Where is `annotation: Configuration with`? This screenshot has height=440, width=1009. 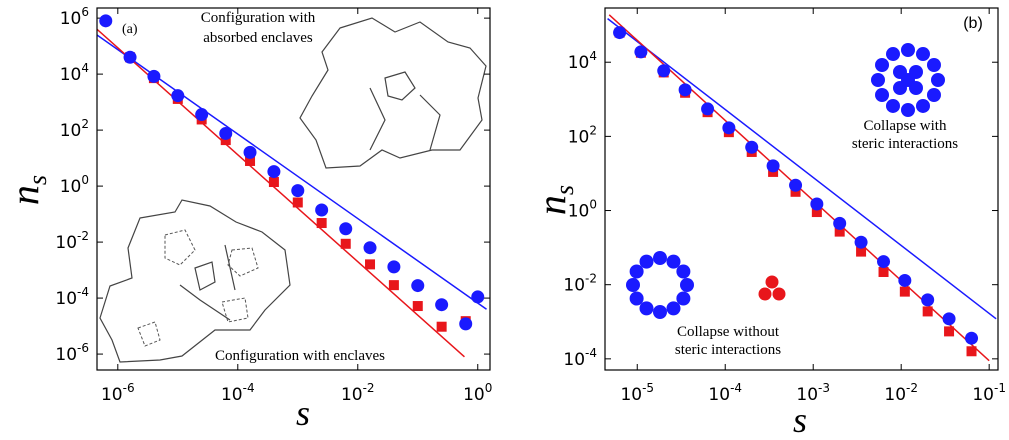
annotation: Configuration with is located at coordinates (258, 18).